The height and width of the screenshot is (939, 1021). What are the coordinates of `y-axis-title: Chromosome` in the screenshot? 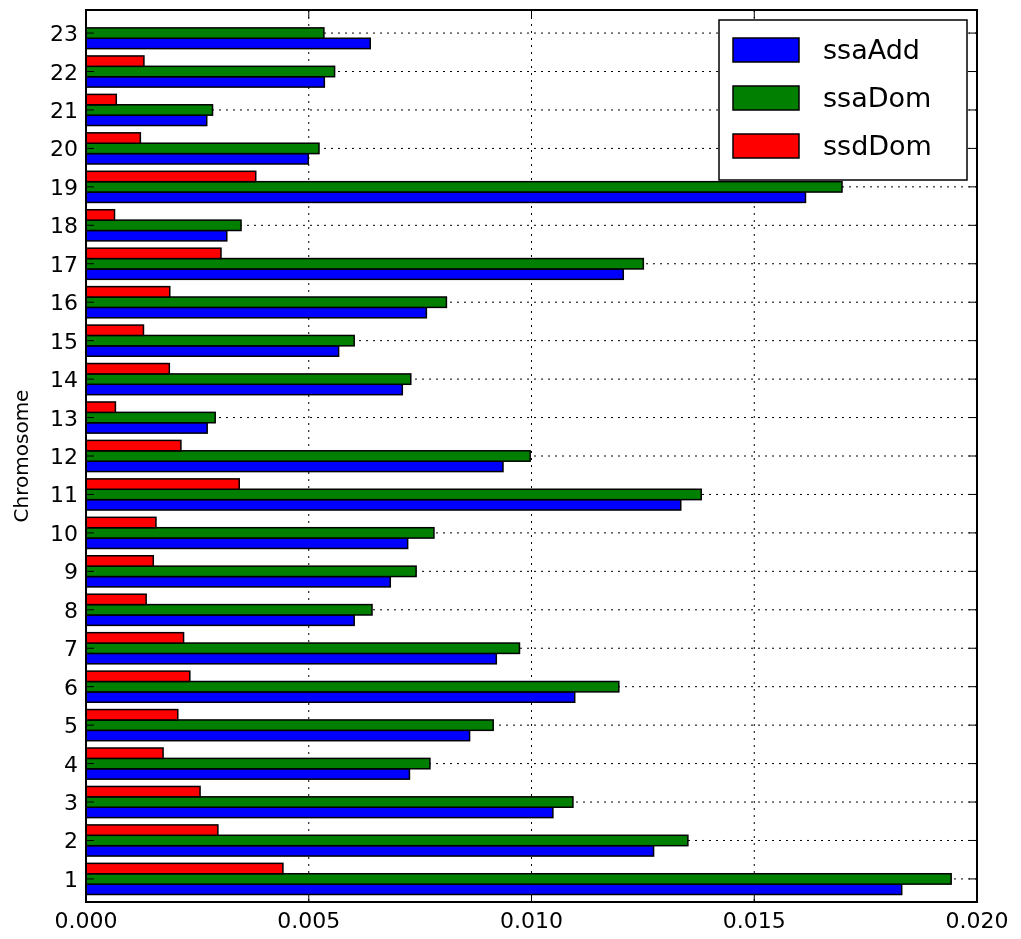 It's located at (21, 456).